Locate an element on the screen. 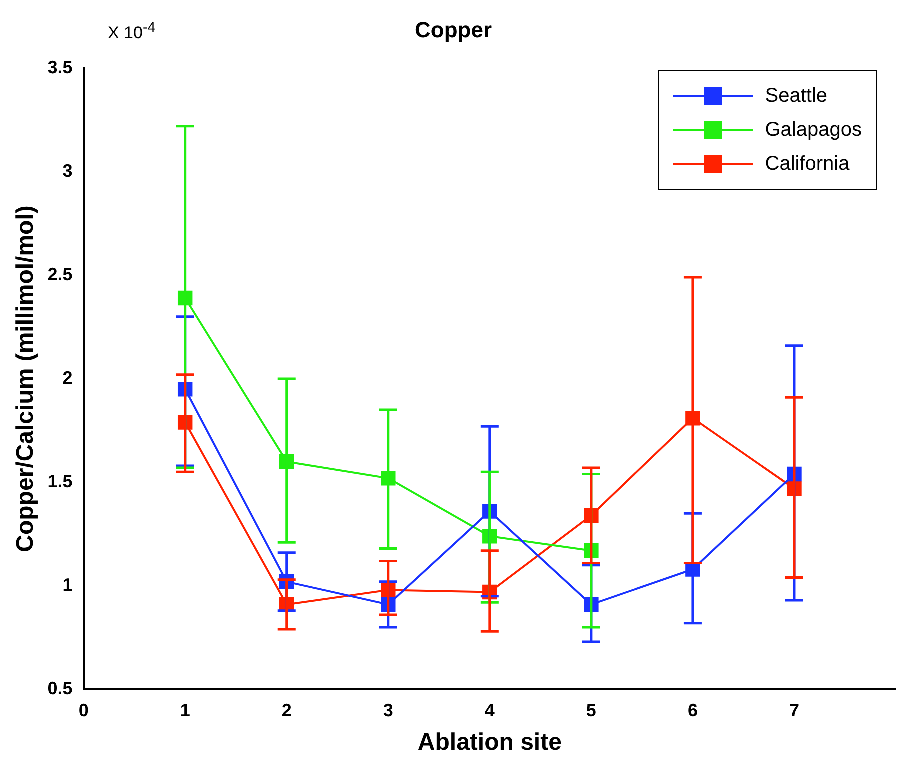 This screenshot has height=770, width=915. x-tick-label: 3 is located at coordinates (388, 710).